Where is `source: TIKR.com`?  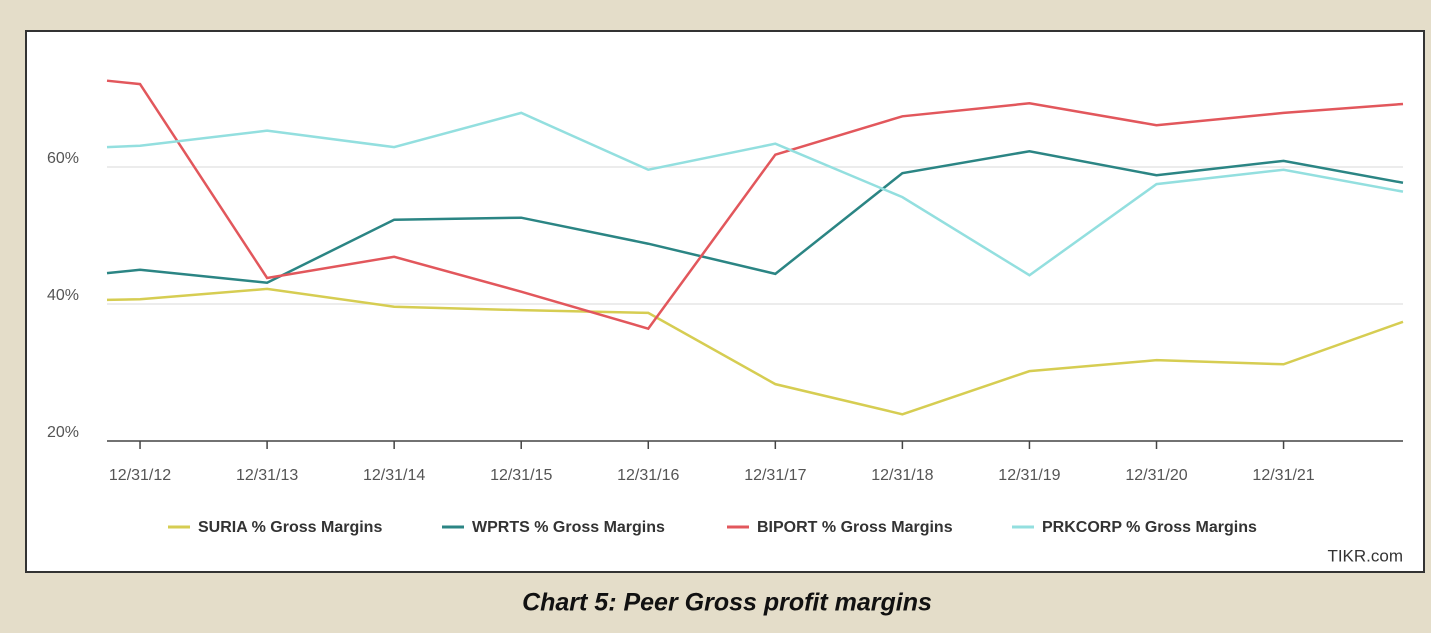
source: TIKR.com is located at coordinates (1365, 555).